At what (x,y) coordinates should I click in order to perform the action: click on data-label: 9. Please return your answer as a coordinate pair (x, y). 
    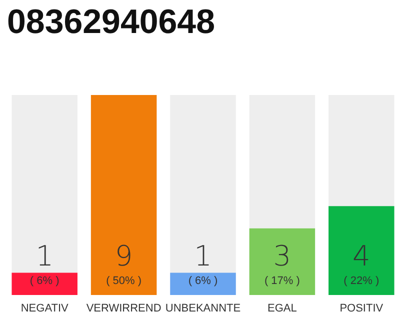
    Looking at the image, I should click on (123, 256).